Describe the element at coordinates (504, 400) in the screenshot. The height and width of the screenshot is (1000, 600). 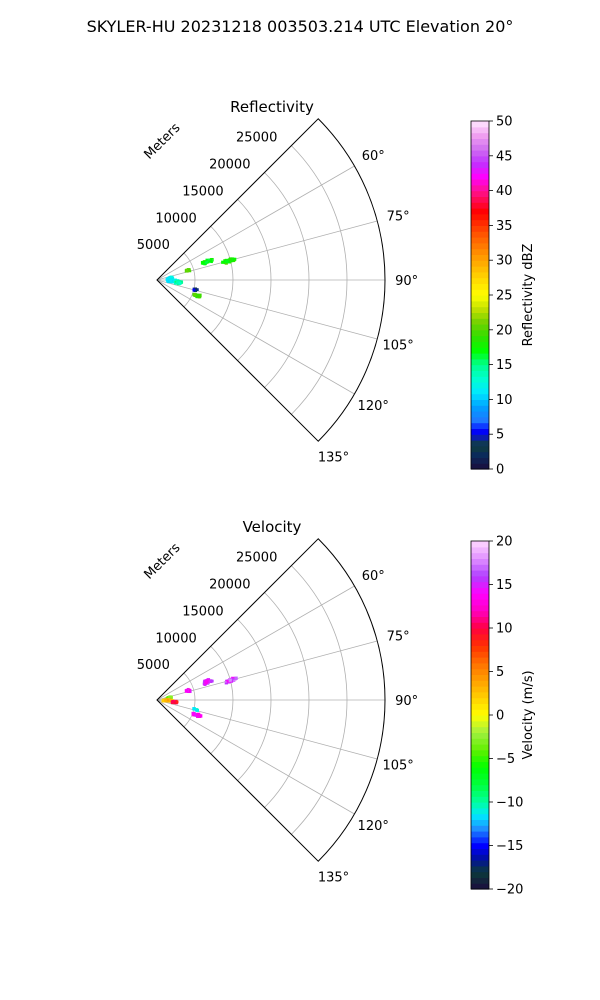
I see `reflectivity-colorbar-tick-label: 10` at that location.